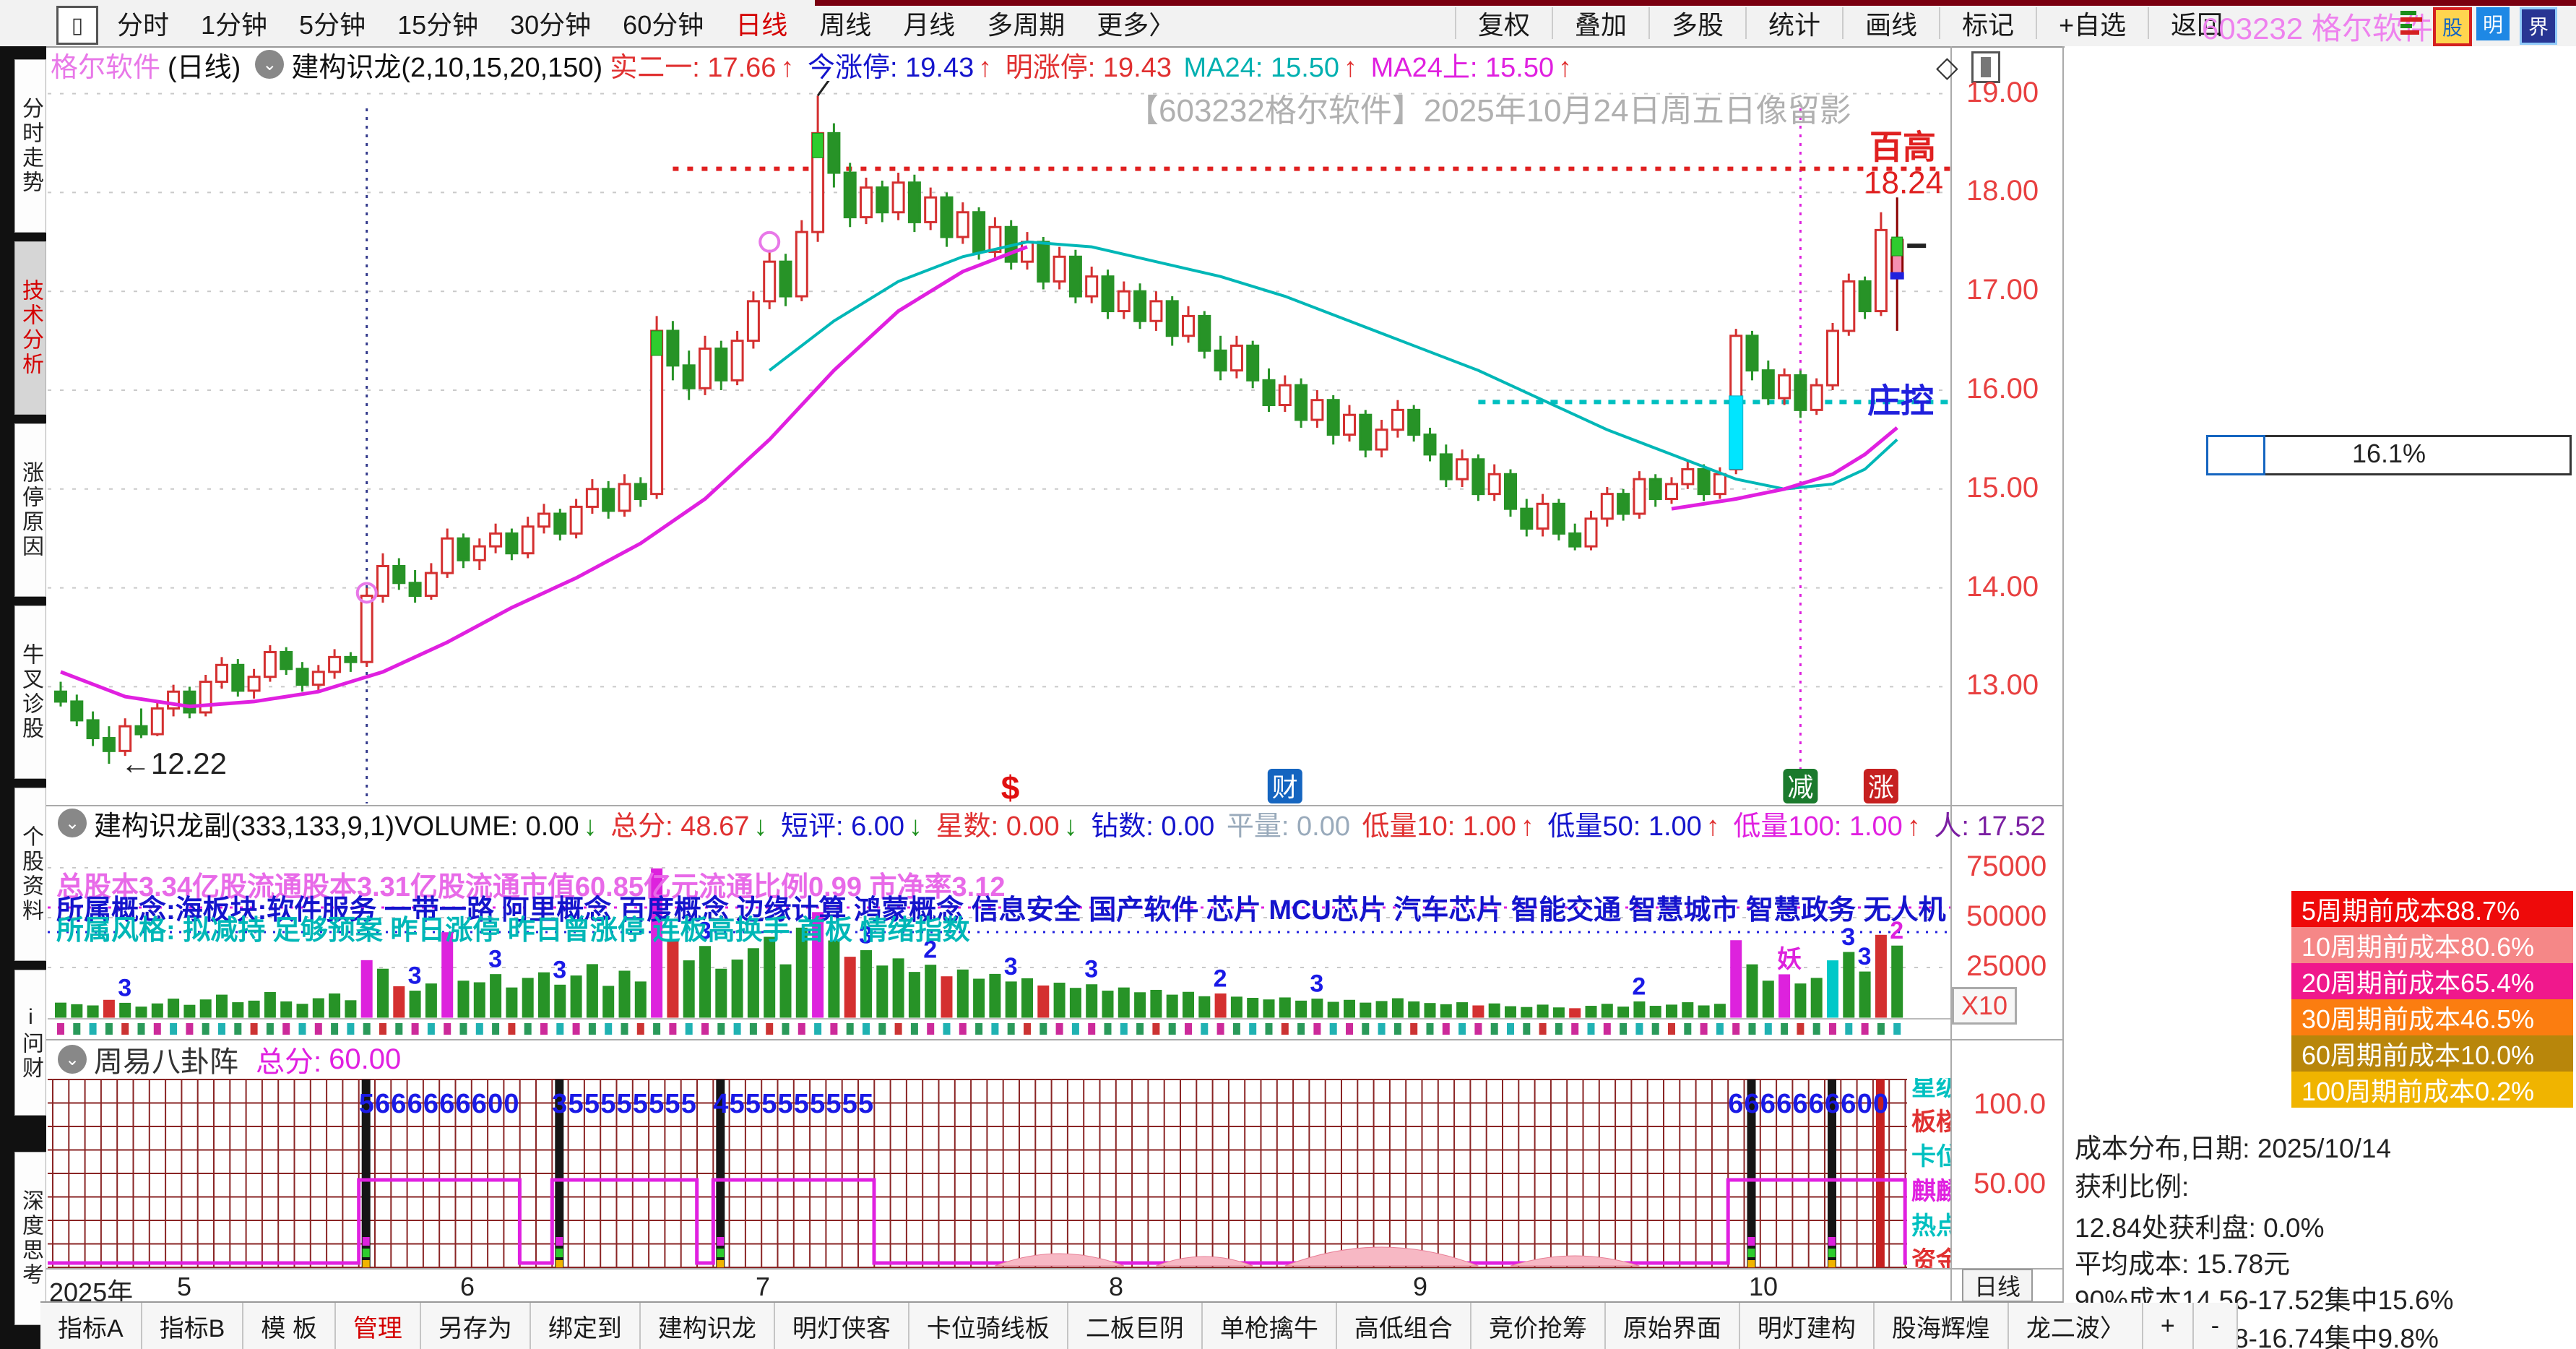  I want to click on zoom-out-button: -, so click(2216, 1326).